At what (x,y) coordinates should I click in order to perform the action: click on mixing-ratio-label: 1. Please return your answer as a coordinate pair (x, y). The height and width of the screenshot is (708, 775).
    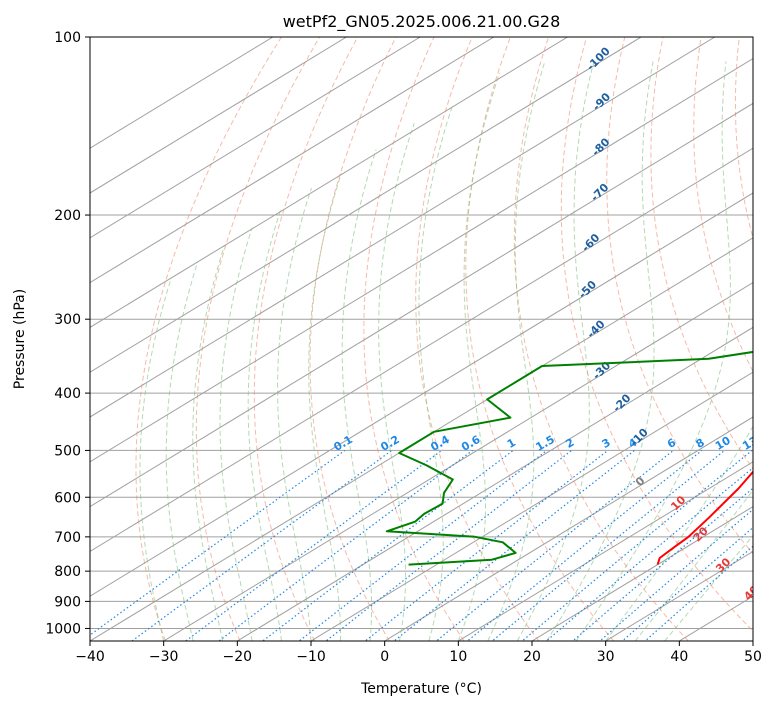
    Looking at the image, I should click on (511, 443).